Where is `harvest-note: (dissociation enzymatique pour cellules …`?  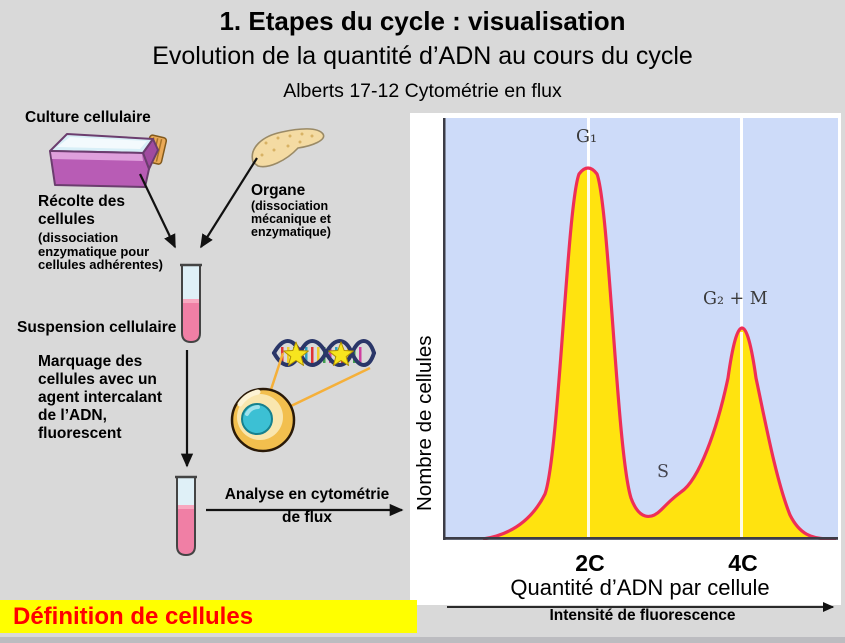 harvest-note: (dissociation enzymatique pour cellules … is located at coordinates (100, 251).